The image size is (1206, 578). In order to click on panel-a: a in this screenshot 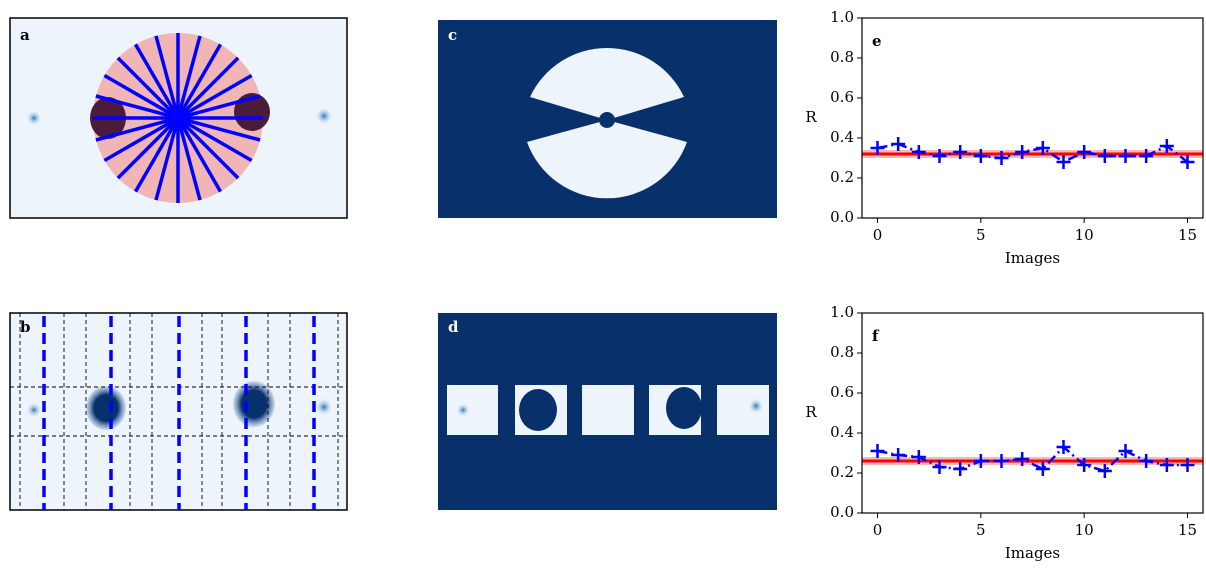, I will do `click(178, 118)`.